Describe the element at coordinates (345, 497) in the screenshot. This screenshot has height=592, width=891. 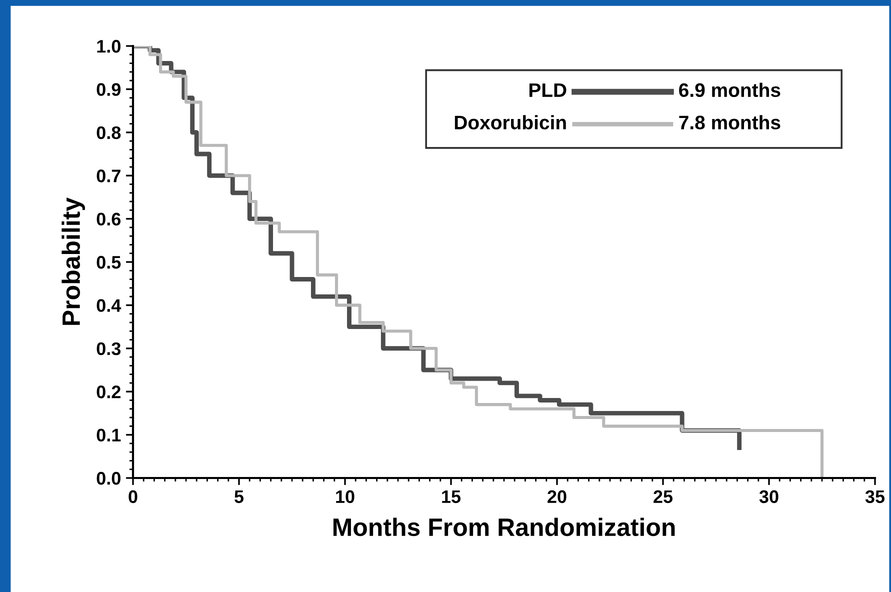
I see `x-tick-label: 10` at that location.